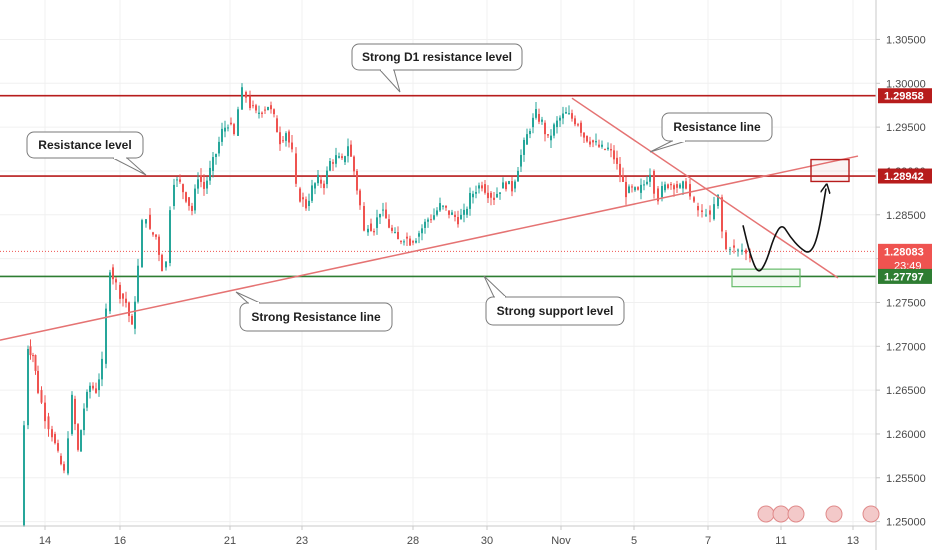 Image resolution: width=932 pixels, height=550 pixels. Describe the element at coordinates (904, 252) in the screenshot. I see `price-tag-label: 1.28083` at that location.